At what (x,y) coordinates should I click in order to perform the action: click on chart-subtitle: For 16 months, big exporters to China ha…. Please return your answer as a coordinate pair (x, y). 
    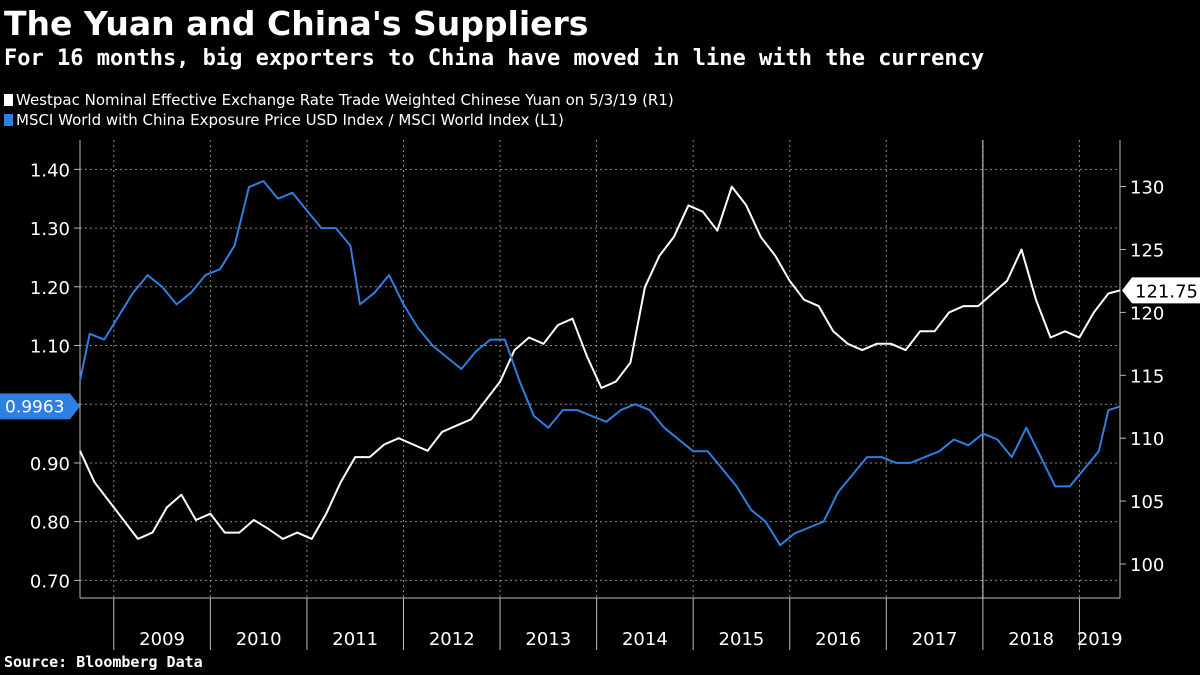
    Looking at the image, I should click on (494, 58).